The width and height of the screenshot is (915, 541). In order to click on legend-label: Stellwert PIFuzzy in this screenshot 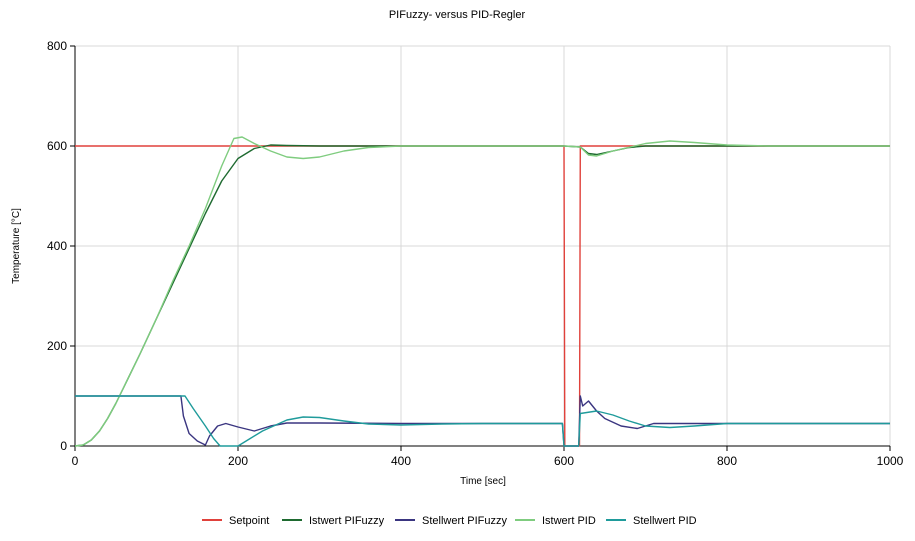, I will do `click(464, 521)`.